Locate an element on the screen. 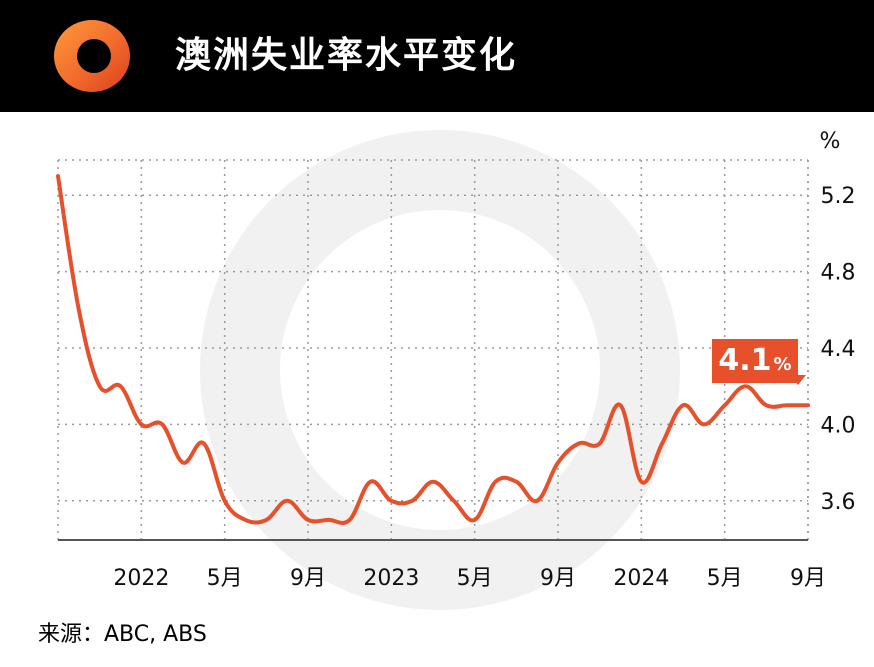 This screenshot has height=667, width=874. latest-value-box: 4.1 % is located at coordinates (755, 361).